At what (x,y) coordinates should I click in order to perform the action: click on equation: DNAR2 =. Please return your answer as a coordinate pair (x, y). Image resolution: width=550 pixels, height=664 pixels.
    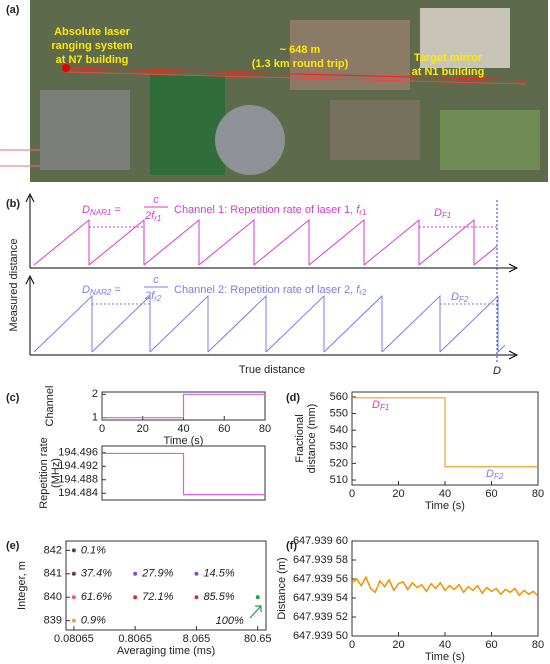
    Looking at the image, I should click on (101, 290).